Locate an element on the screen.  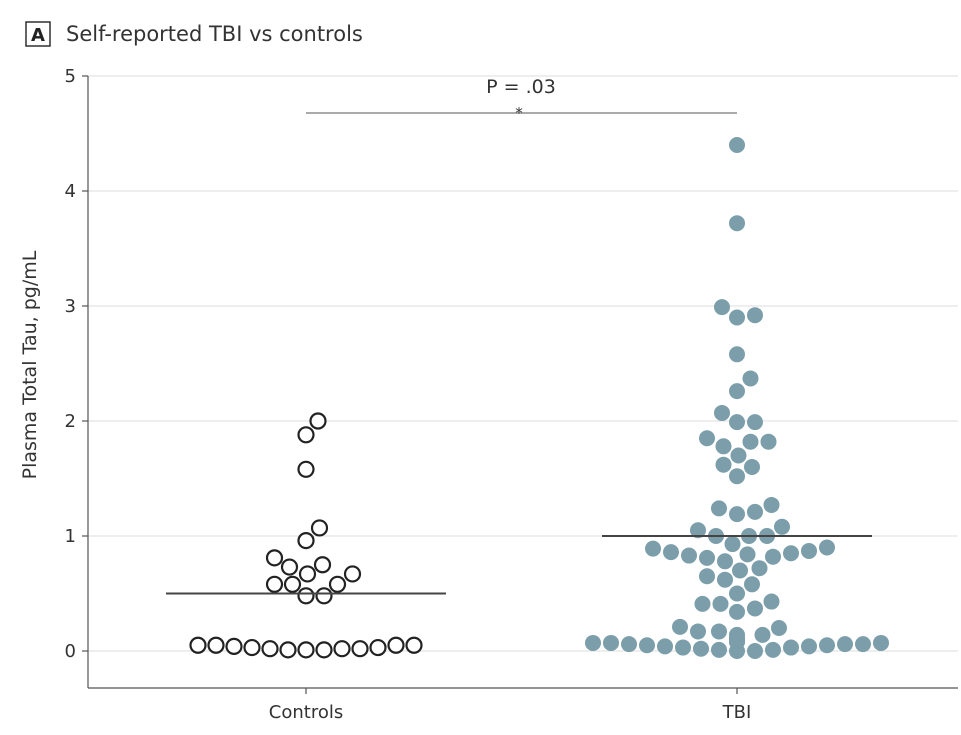
median-lines is located at coordinates (519, 565).